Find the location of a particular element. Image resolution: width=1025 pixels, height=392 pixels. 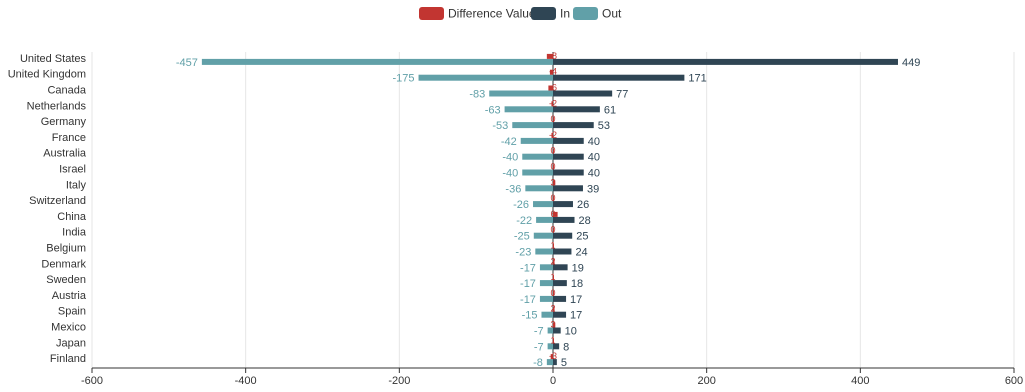

category-label-19: Finland is located at coordinates (68, 359).